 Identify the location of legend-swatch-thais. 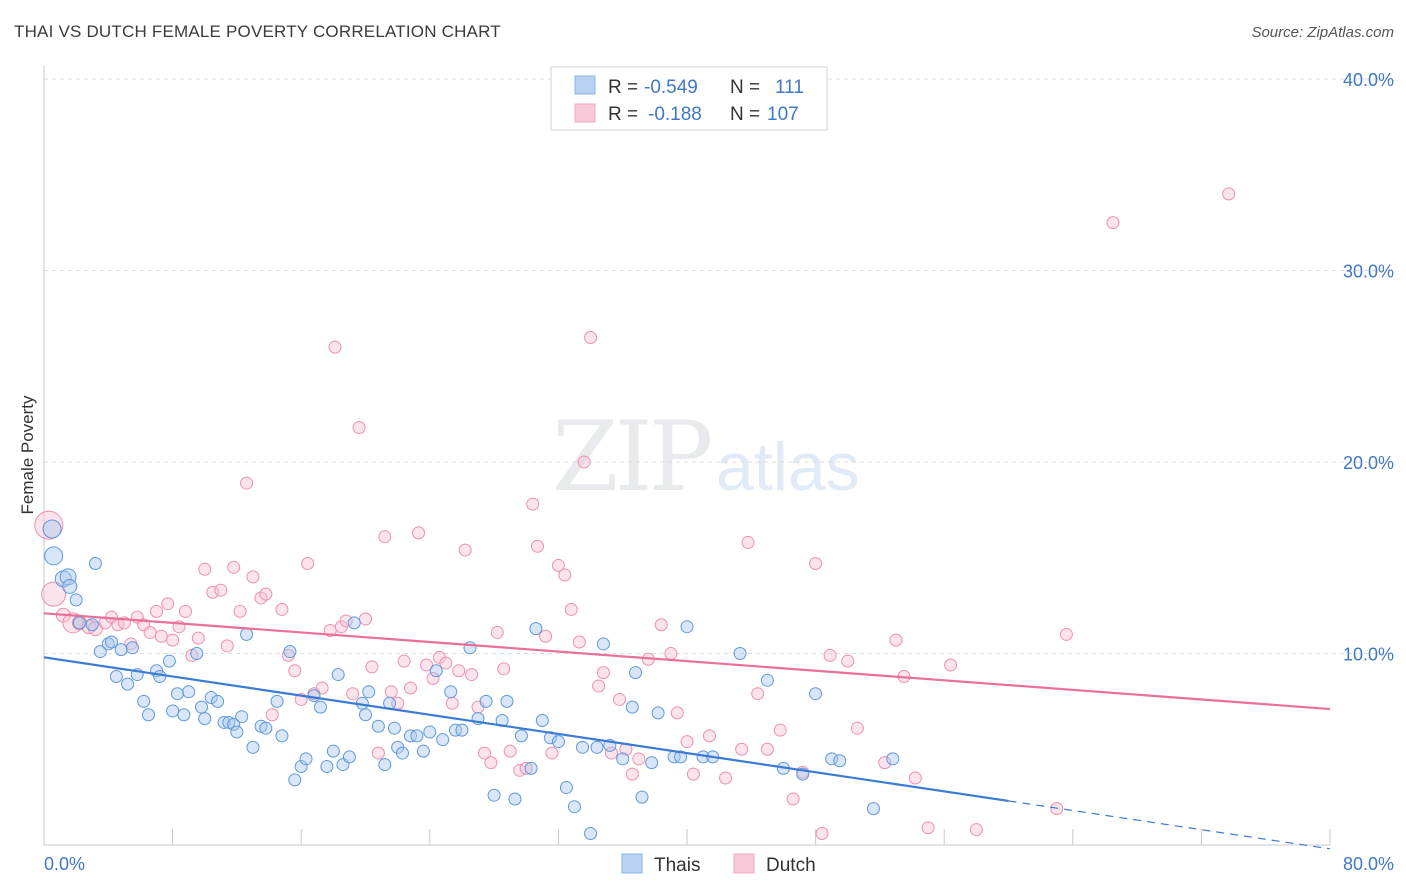
(585, 85).